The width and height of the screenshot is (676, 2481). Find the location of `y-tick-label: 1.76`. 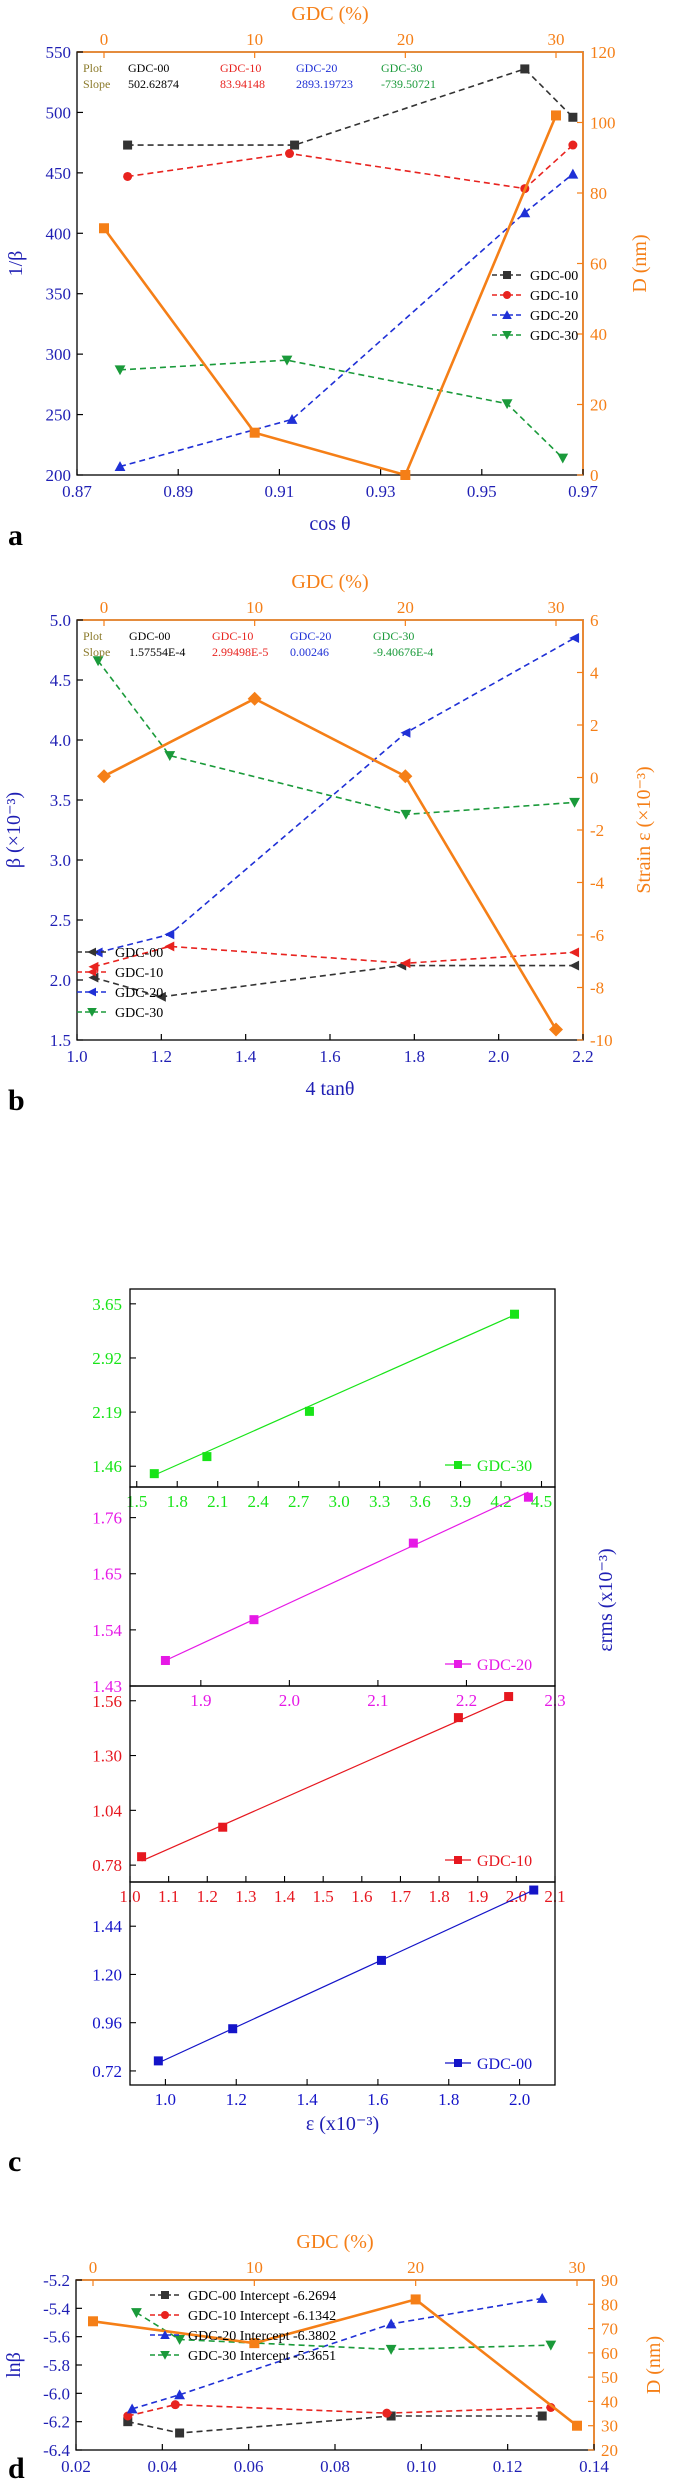

y-tick-label: 1.76 is located at coordinates (107, 1518).